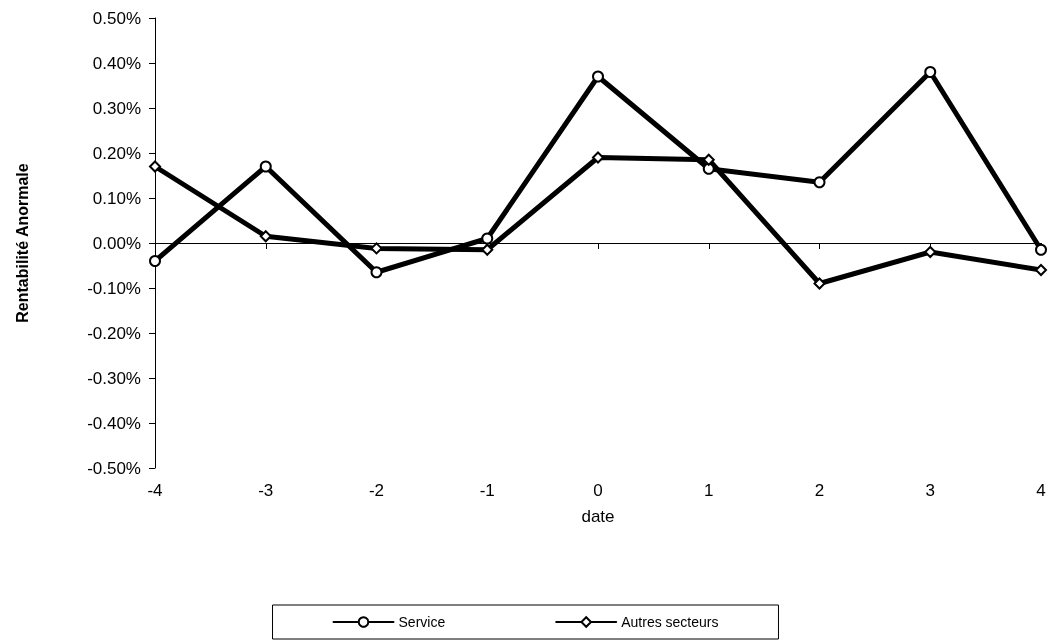 Image resolution: width=1051 pixels, height=643 pixels. Describe the element at coordinates (487, 490) in the screenshot. I see `x-tick-label: -1` at that location.